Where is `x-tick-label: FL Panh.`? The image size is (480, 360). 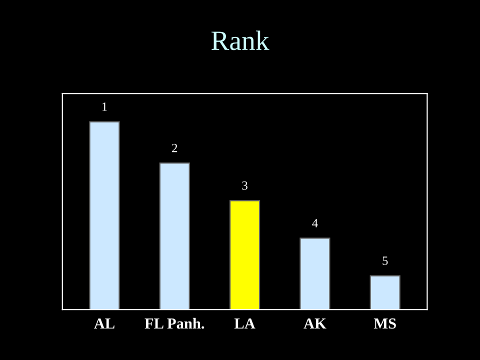
x-tick-label: FL Panh. is located at coordinates (174, 323).